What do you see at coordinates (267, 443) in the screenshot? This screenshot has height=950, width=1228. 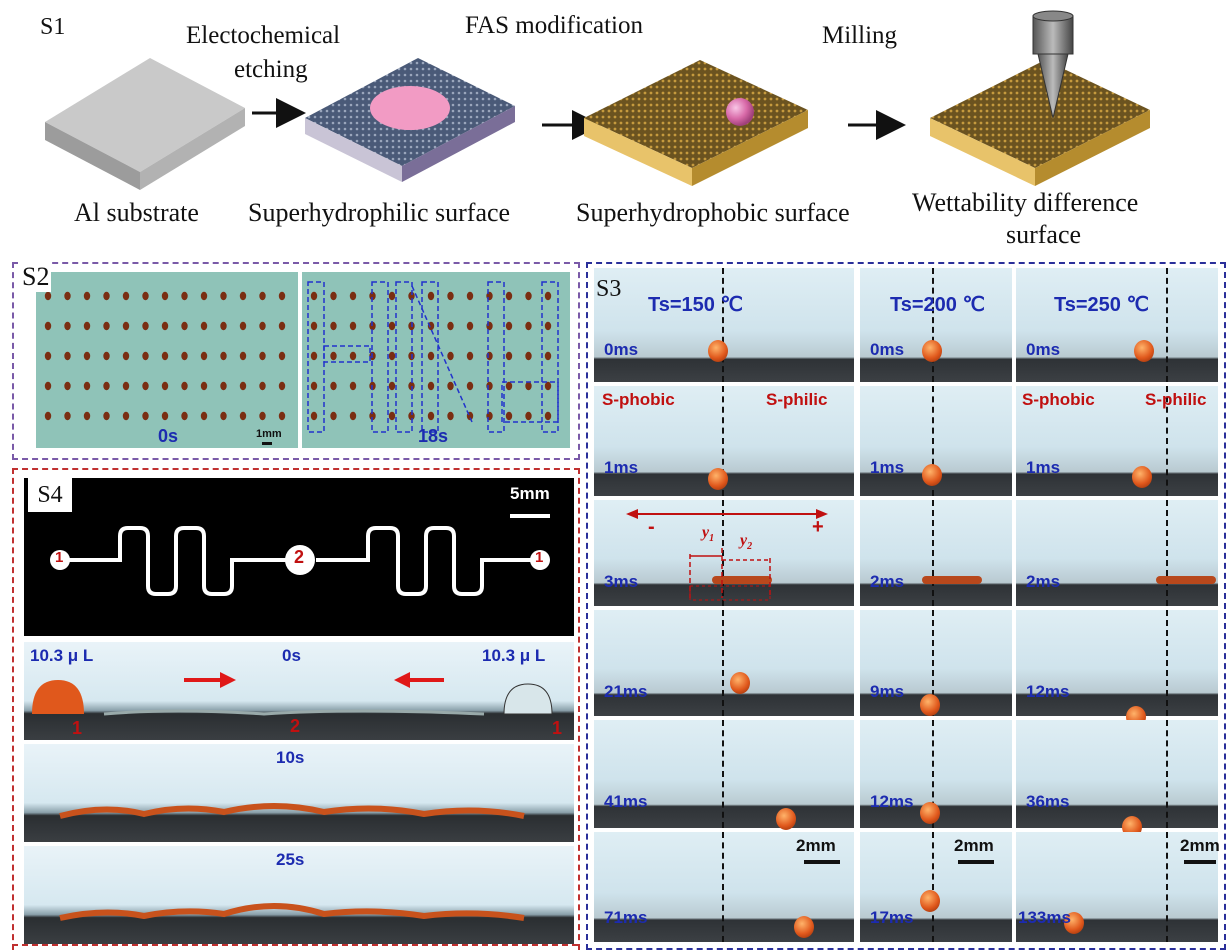 I see `s2-scale-bar` at bounding box center [267, 443].